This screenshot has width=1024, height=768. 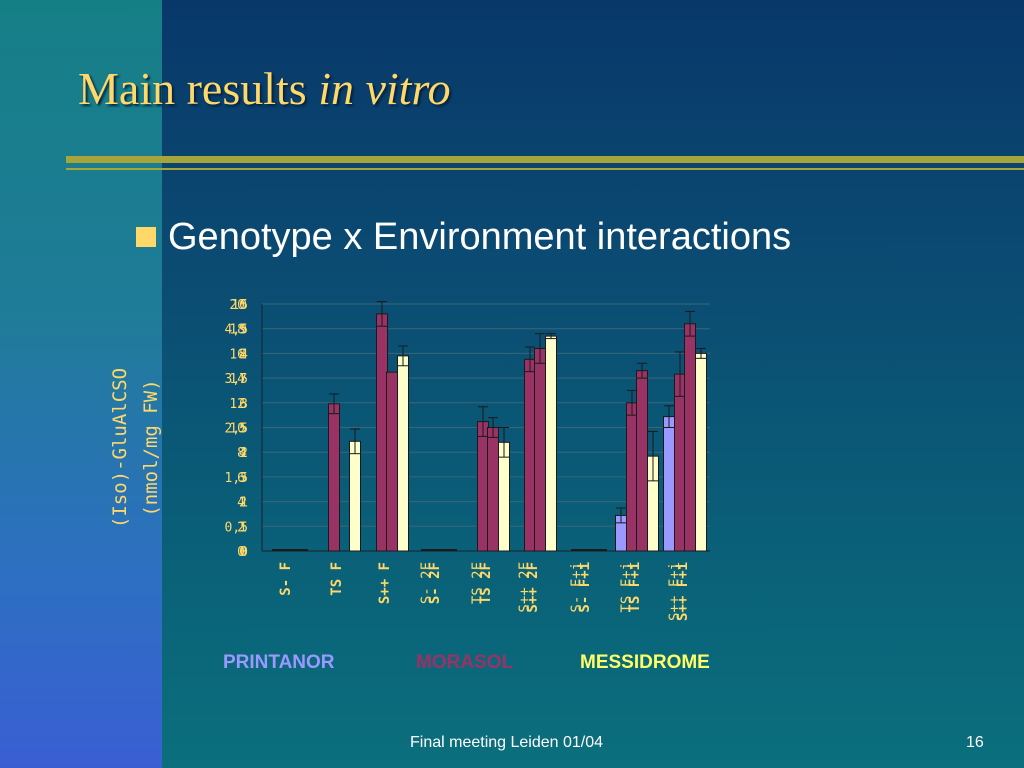 I want to click on y-tick-label: 2,5, so click(x=236, y=429).